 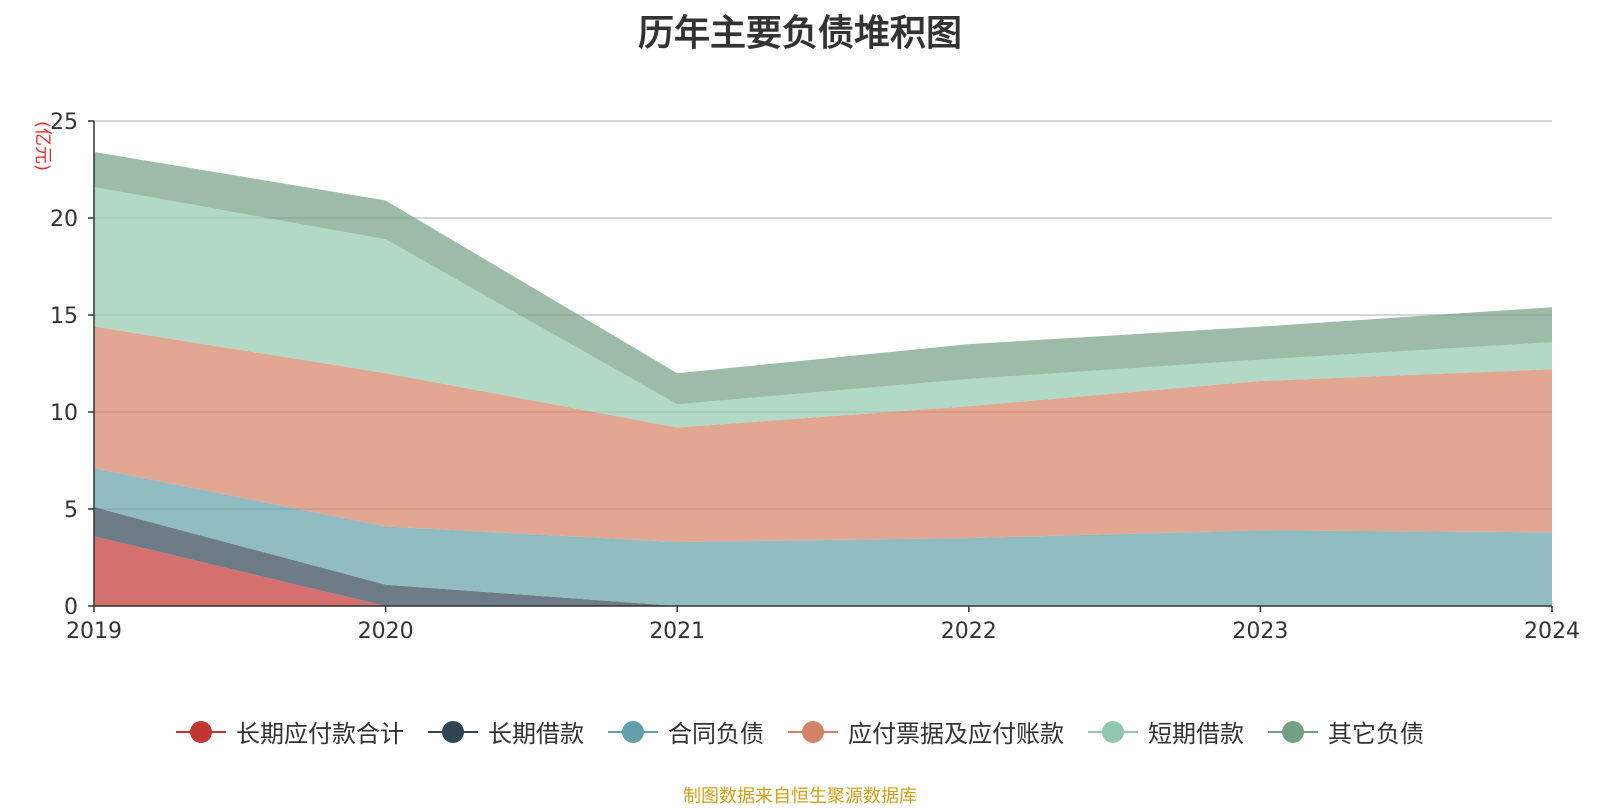 I want to click on legend-item-2: 合同负债, so click(x=686, y=731).